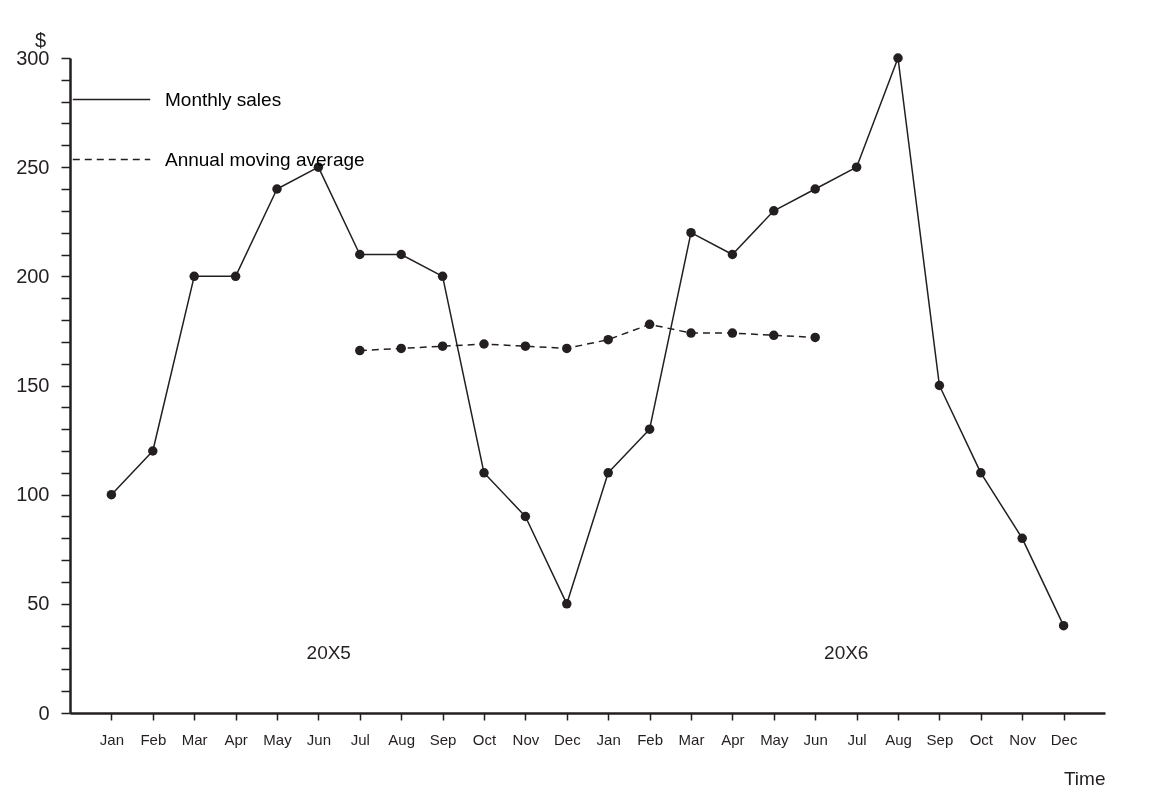 The image size is (1157, 794). What do you see at coordinates (33, 275) in the screenshot?
I see `y-tick-label: 200` at bounding box center [33, 275].